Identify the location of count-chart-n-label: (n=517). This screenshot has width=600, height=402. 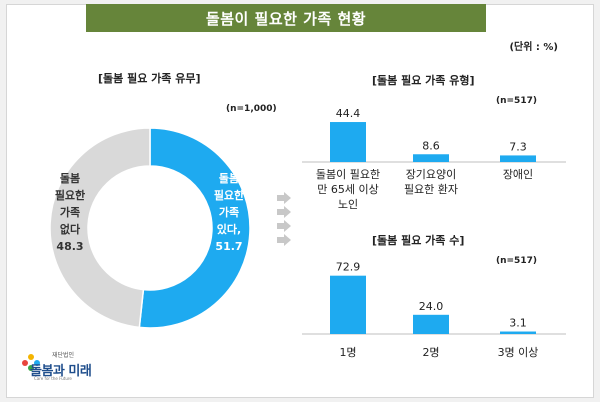
(516, 261).